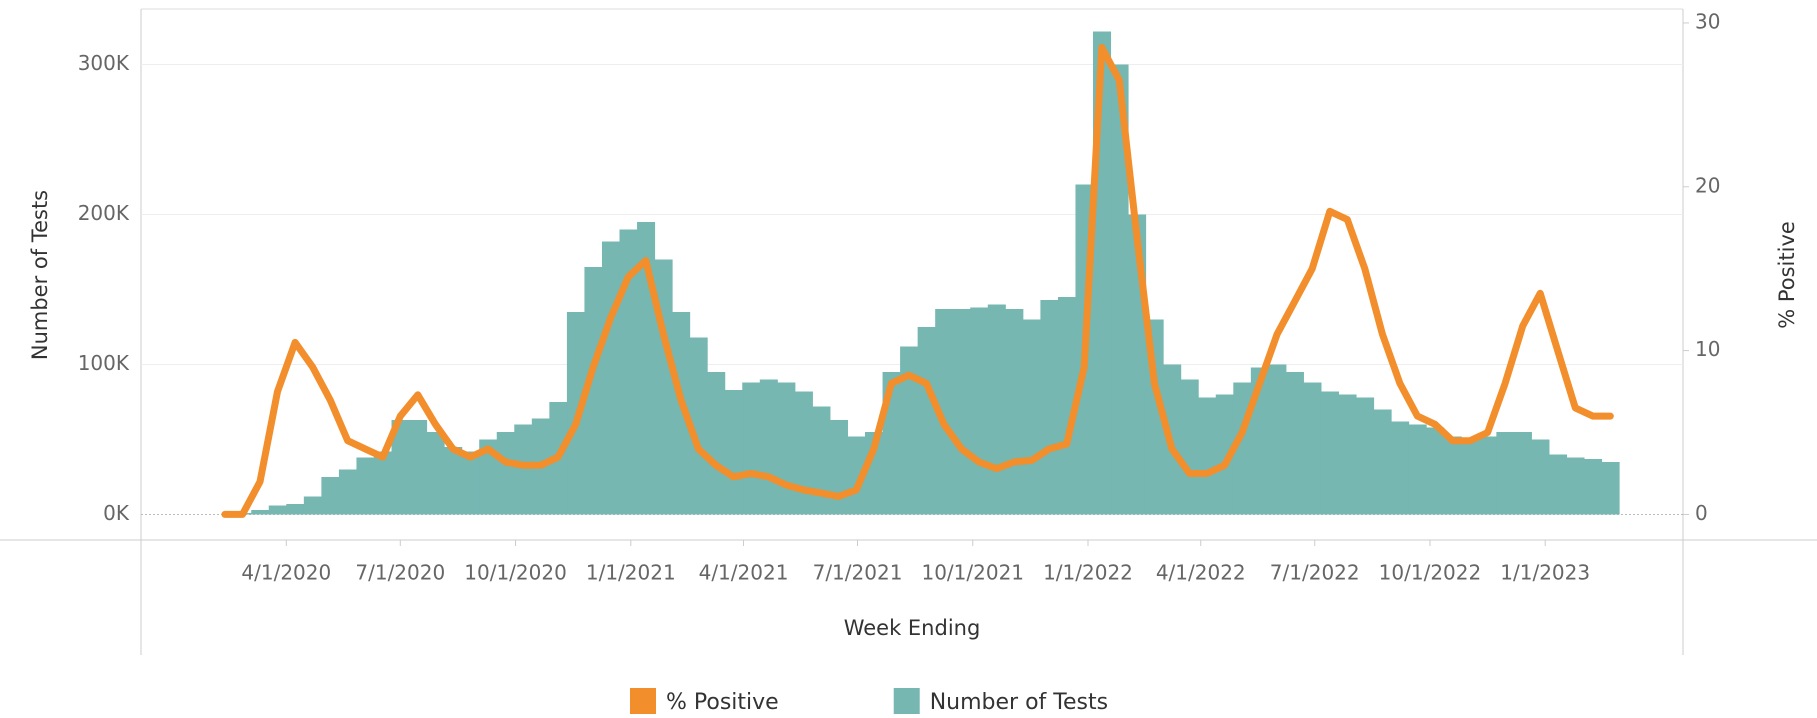 The height and width of the screenshot is (718, 1817). Describe the element at coordinates (116, 513) in the screenshot. I see `y-tick-label: 0K` at that location.